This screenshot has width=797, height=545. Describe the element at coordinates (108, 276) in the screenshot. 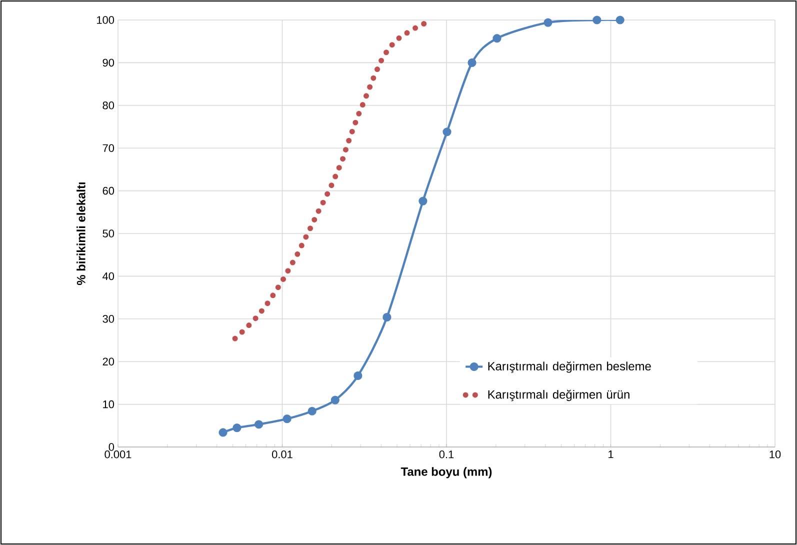

I see `y-tick-label: 40` at that location.